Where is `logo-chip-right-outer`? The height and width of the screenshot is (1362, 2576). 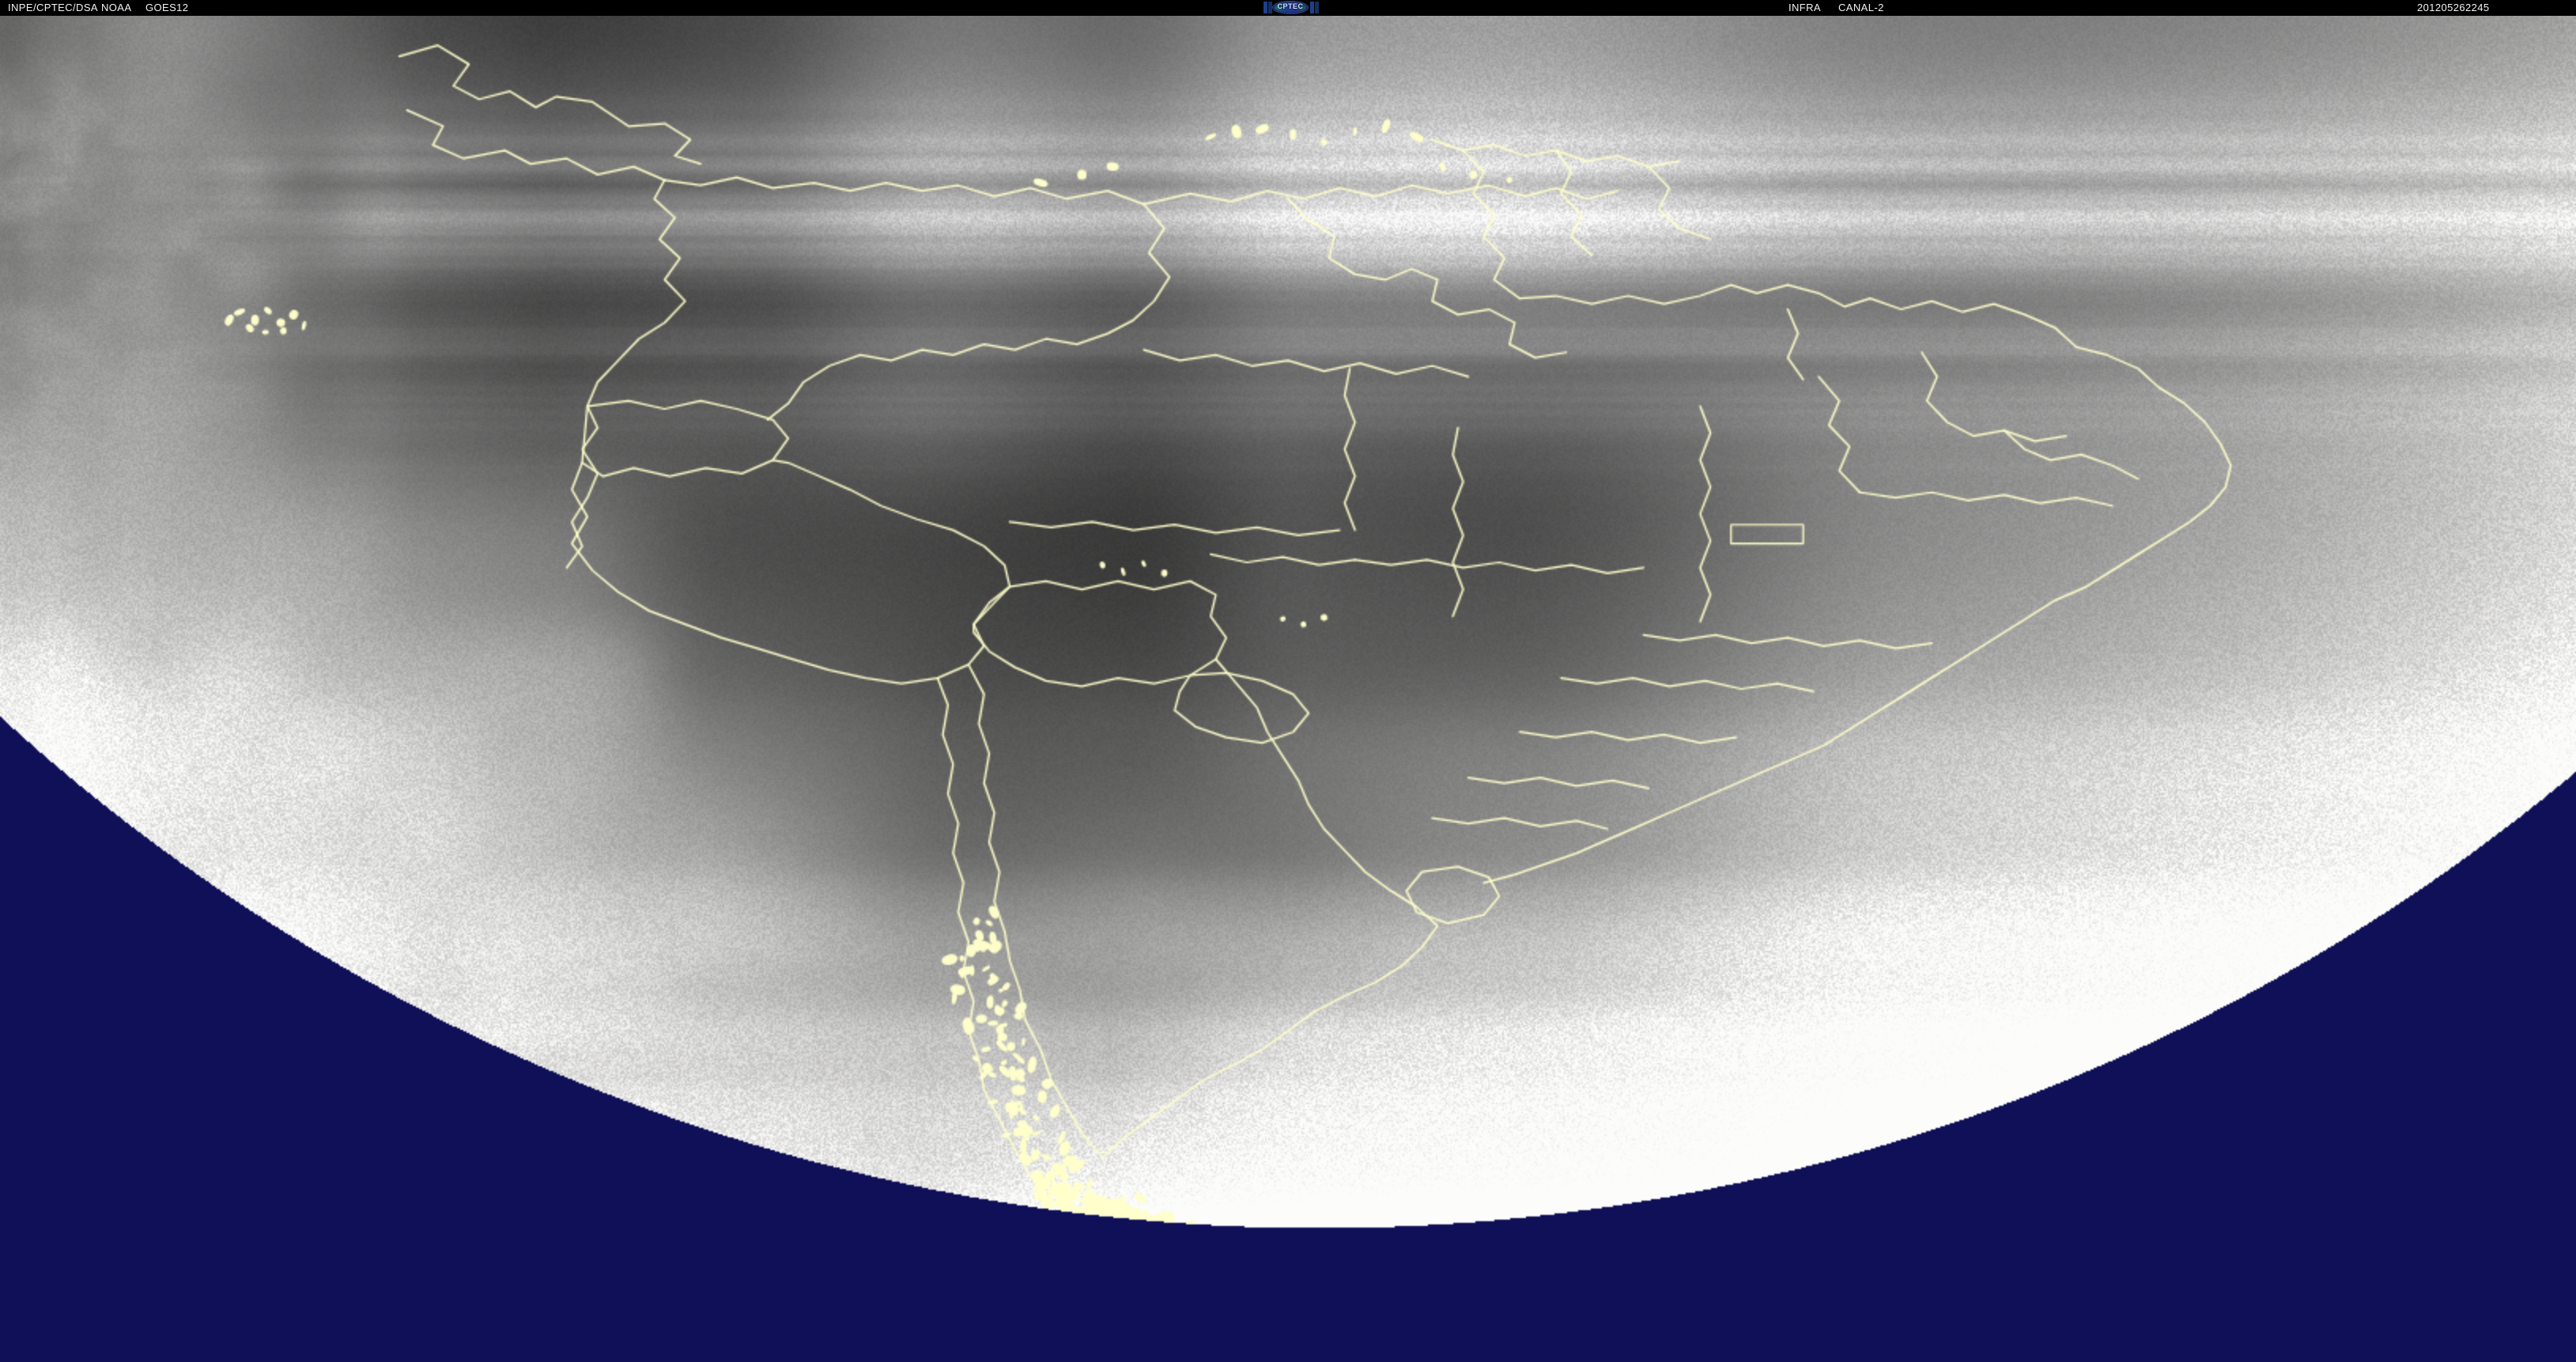 logo-chip-right-outer is located at coordinates (1317, 8).